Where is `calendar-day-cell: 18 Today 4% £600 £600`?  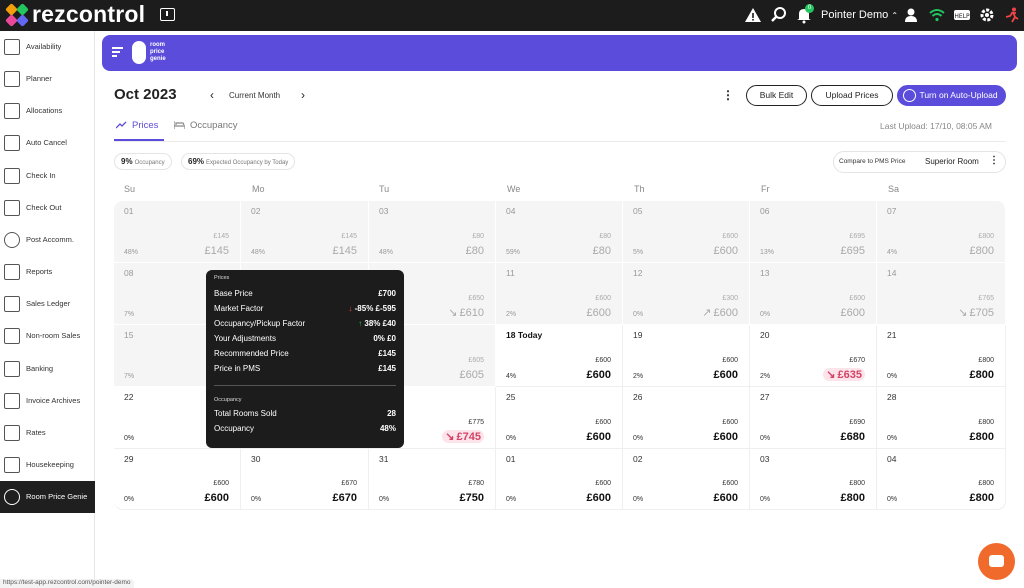 calendar-day-cell: 18 Today 4% £600 £600 is located at coordinates (559, 356).